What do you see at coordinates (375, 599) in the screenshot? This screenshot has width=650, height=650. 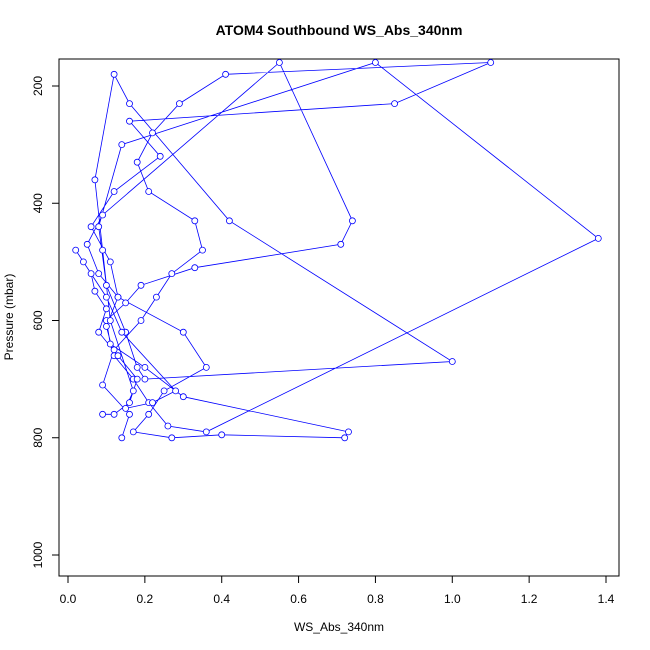 I see `x-tick-label: 0.8` at bounding box center [375, 599].